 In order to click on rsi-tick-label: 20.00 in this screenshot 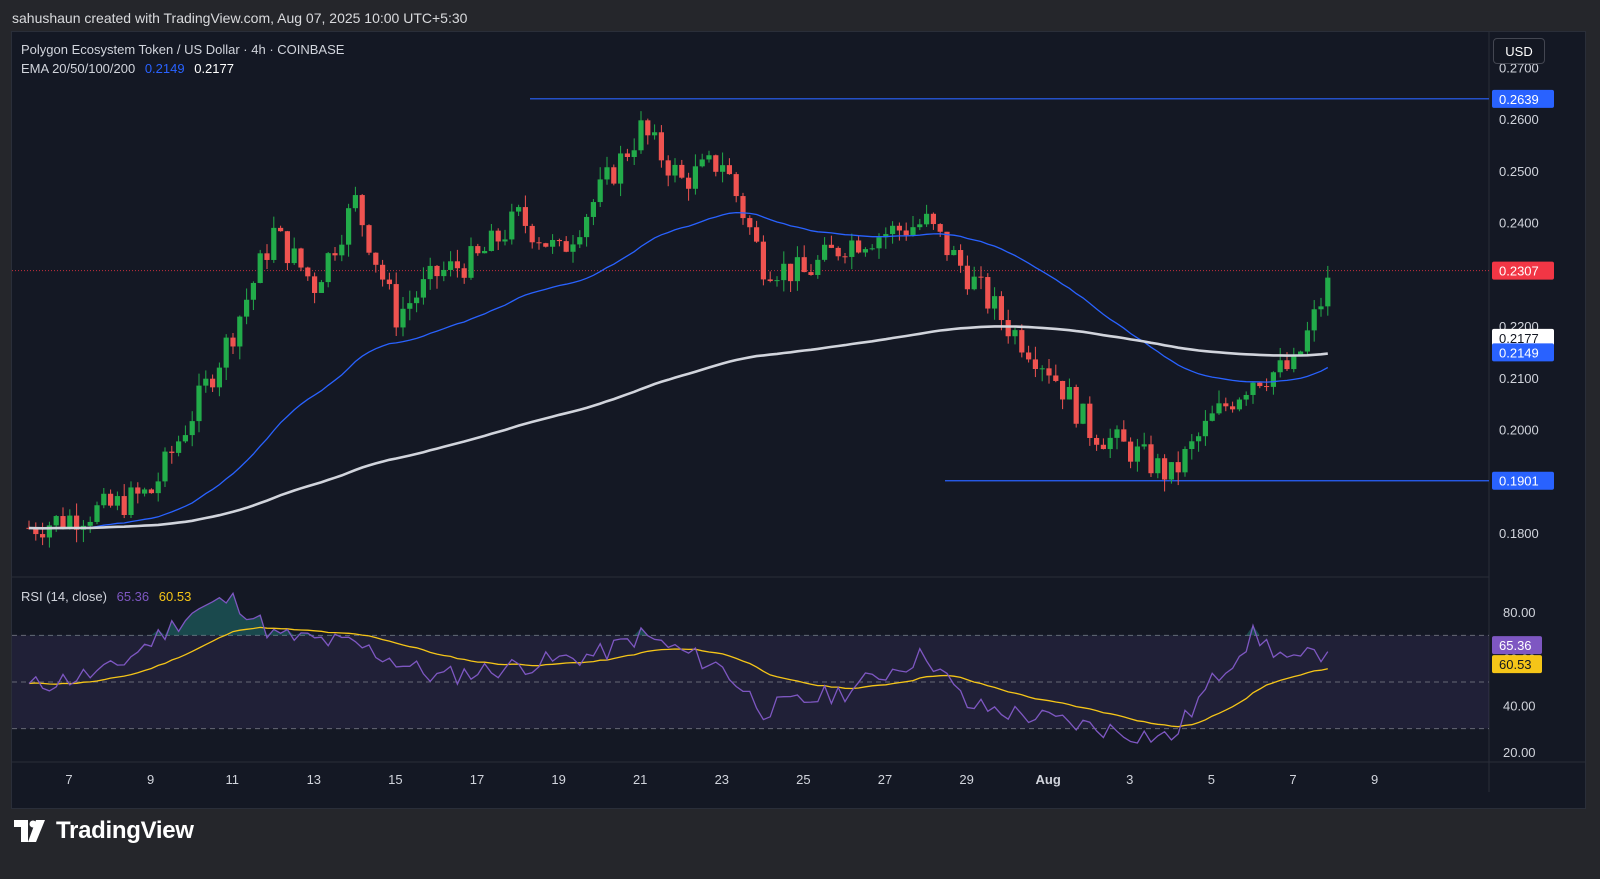, I will do `click(1519, 752)`.